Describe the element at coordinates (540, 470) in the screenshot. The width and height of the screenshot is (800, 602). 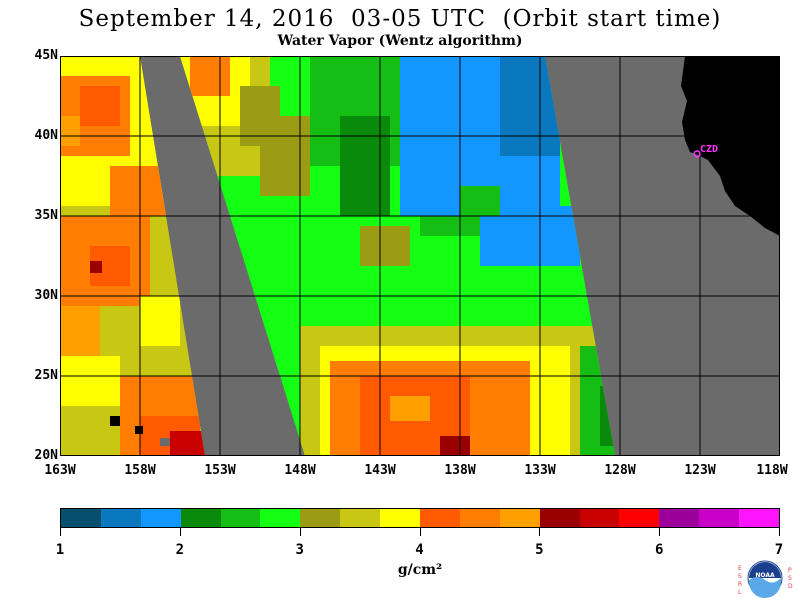
I see `lon-label: 133W` at that location.